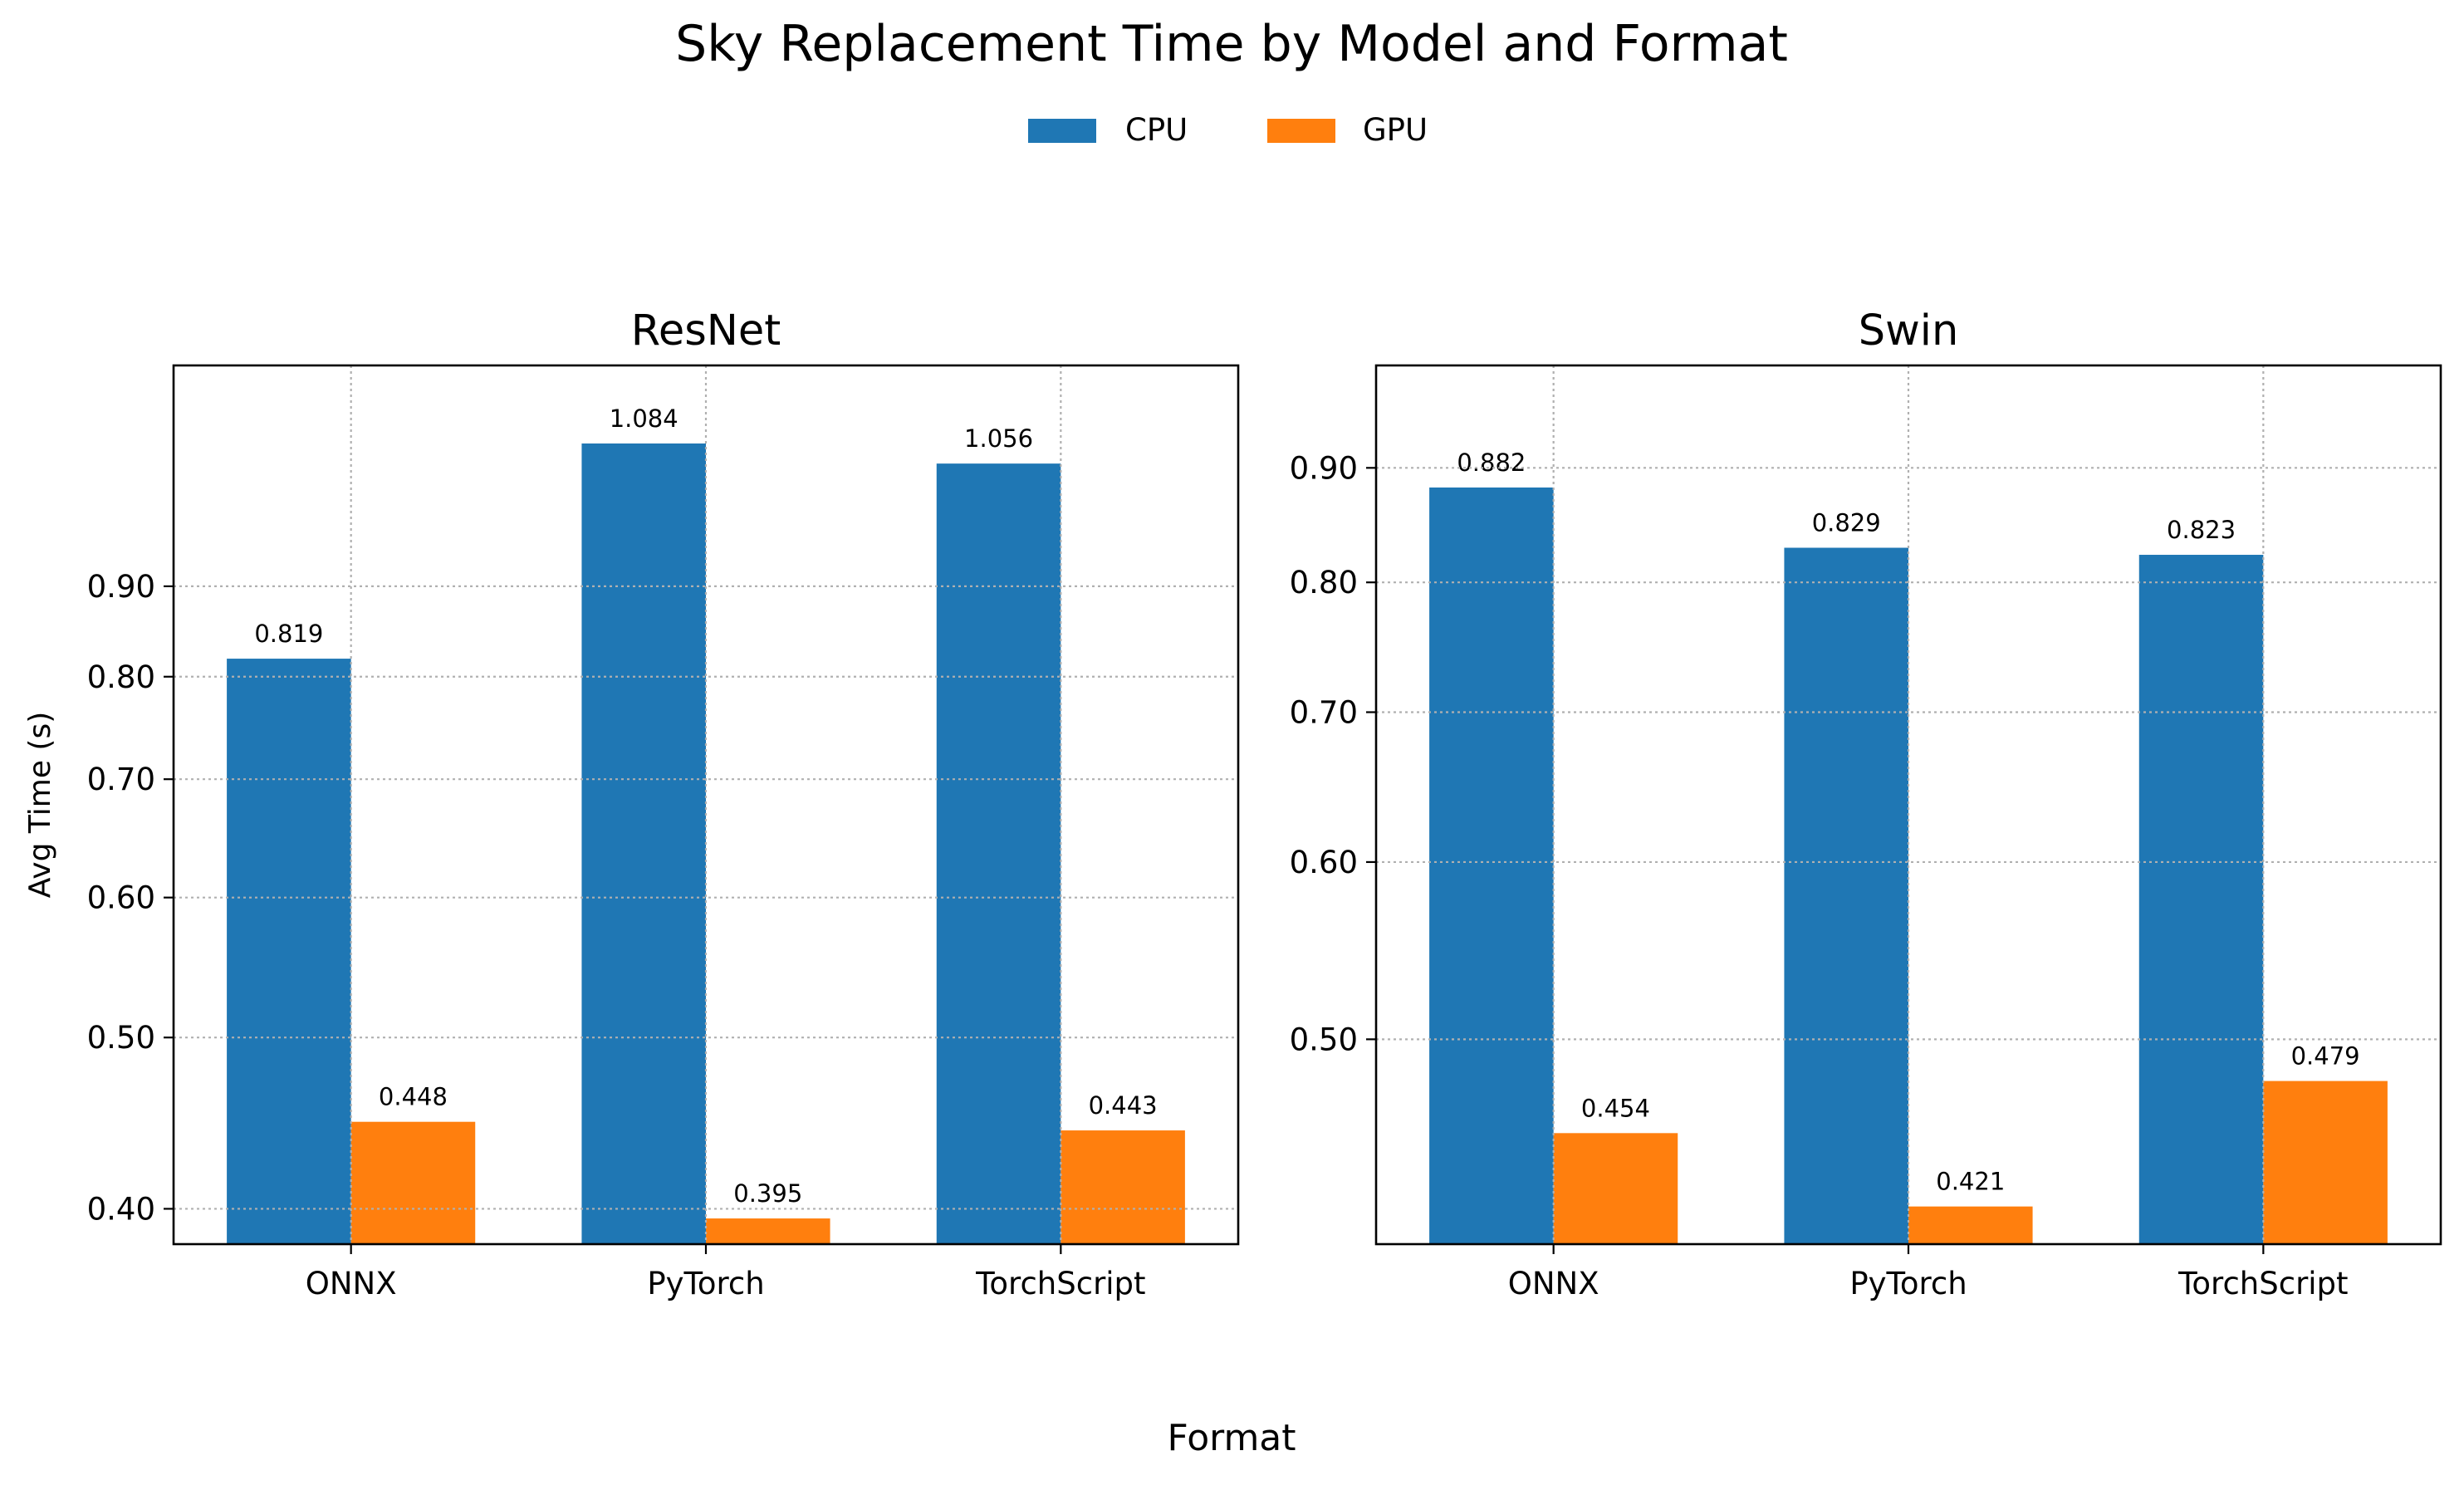 The width and height of the screenshot is (2464, 1485). What do you see at coordinates (1615, 1108) in the screenshot?
I see `data-label-gpu-onnx: 0.454` at bounding box center [1615, 1108].